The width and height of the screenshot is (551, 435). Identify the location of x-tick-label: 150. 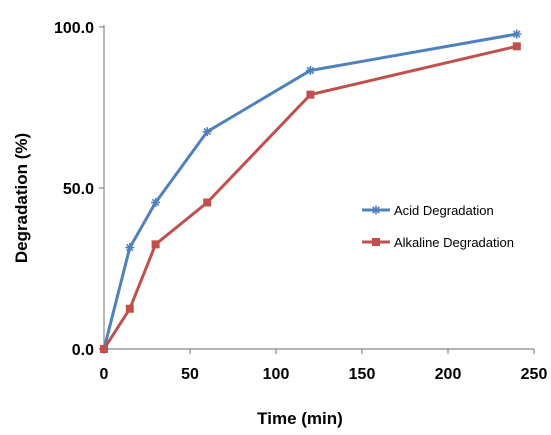
(362, 374).